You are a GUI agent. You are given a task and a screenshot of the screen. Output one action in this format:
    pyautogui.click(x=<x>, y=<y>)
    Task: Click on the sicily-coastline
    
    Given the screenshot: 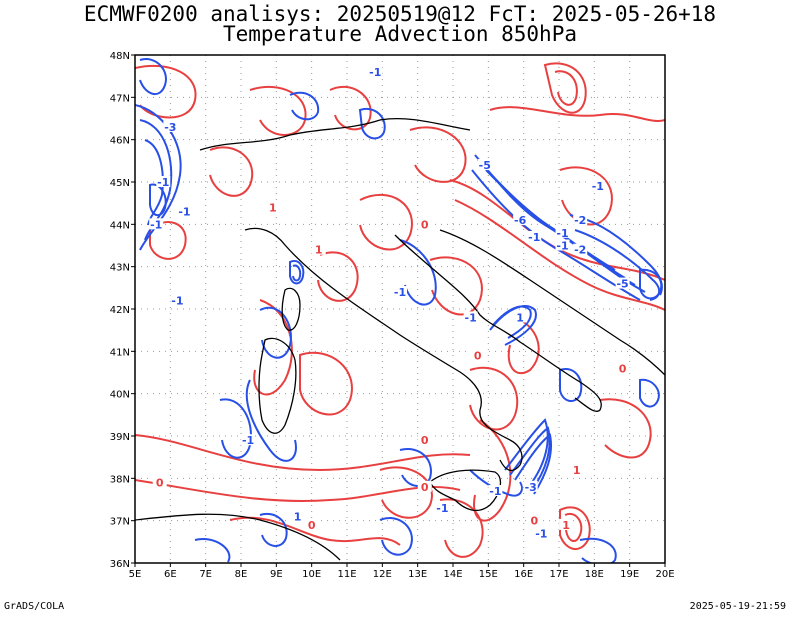 What is the action you would take?
    pyautogui.click(x=465, y=490)
    